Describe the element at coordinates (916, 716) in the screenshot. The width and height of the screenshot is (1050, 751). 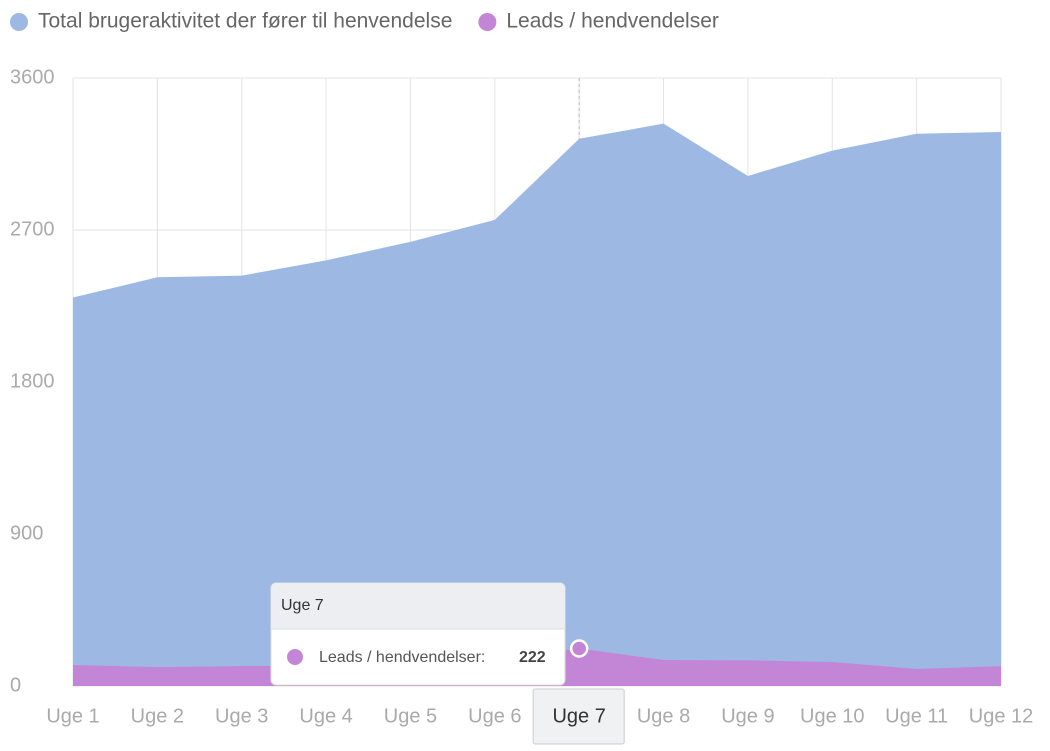
I see `x-tick-label: Uge 11` at that location.